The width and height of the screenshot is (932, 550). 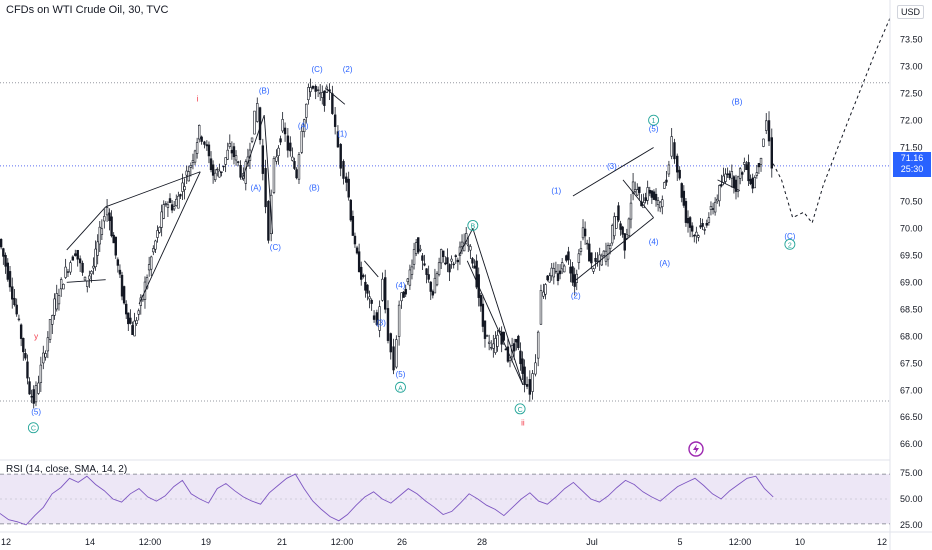 I want to click on wave-label: (C), so click(x=317, y=69).